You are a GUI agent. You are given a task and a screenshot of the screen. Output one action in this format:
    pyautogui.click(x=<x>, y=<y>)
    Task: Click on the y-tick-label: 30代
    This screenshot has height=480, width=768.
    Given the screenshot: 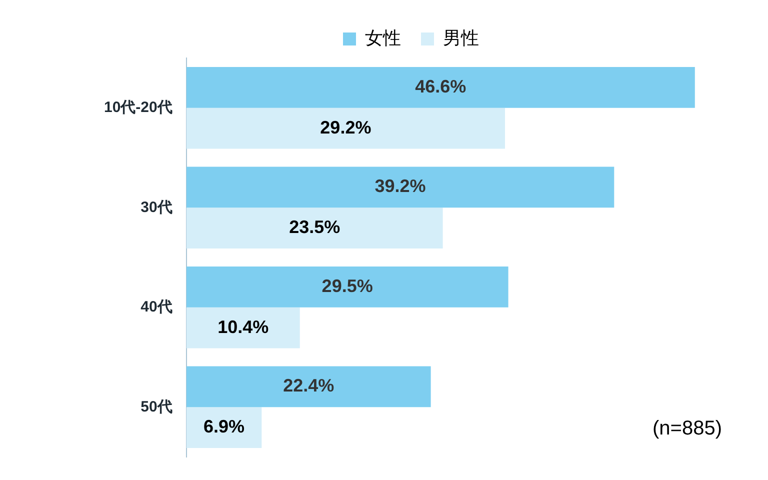 What is the action you would take?
    pyautogui.click(x=156, y=207)
    